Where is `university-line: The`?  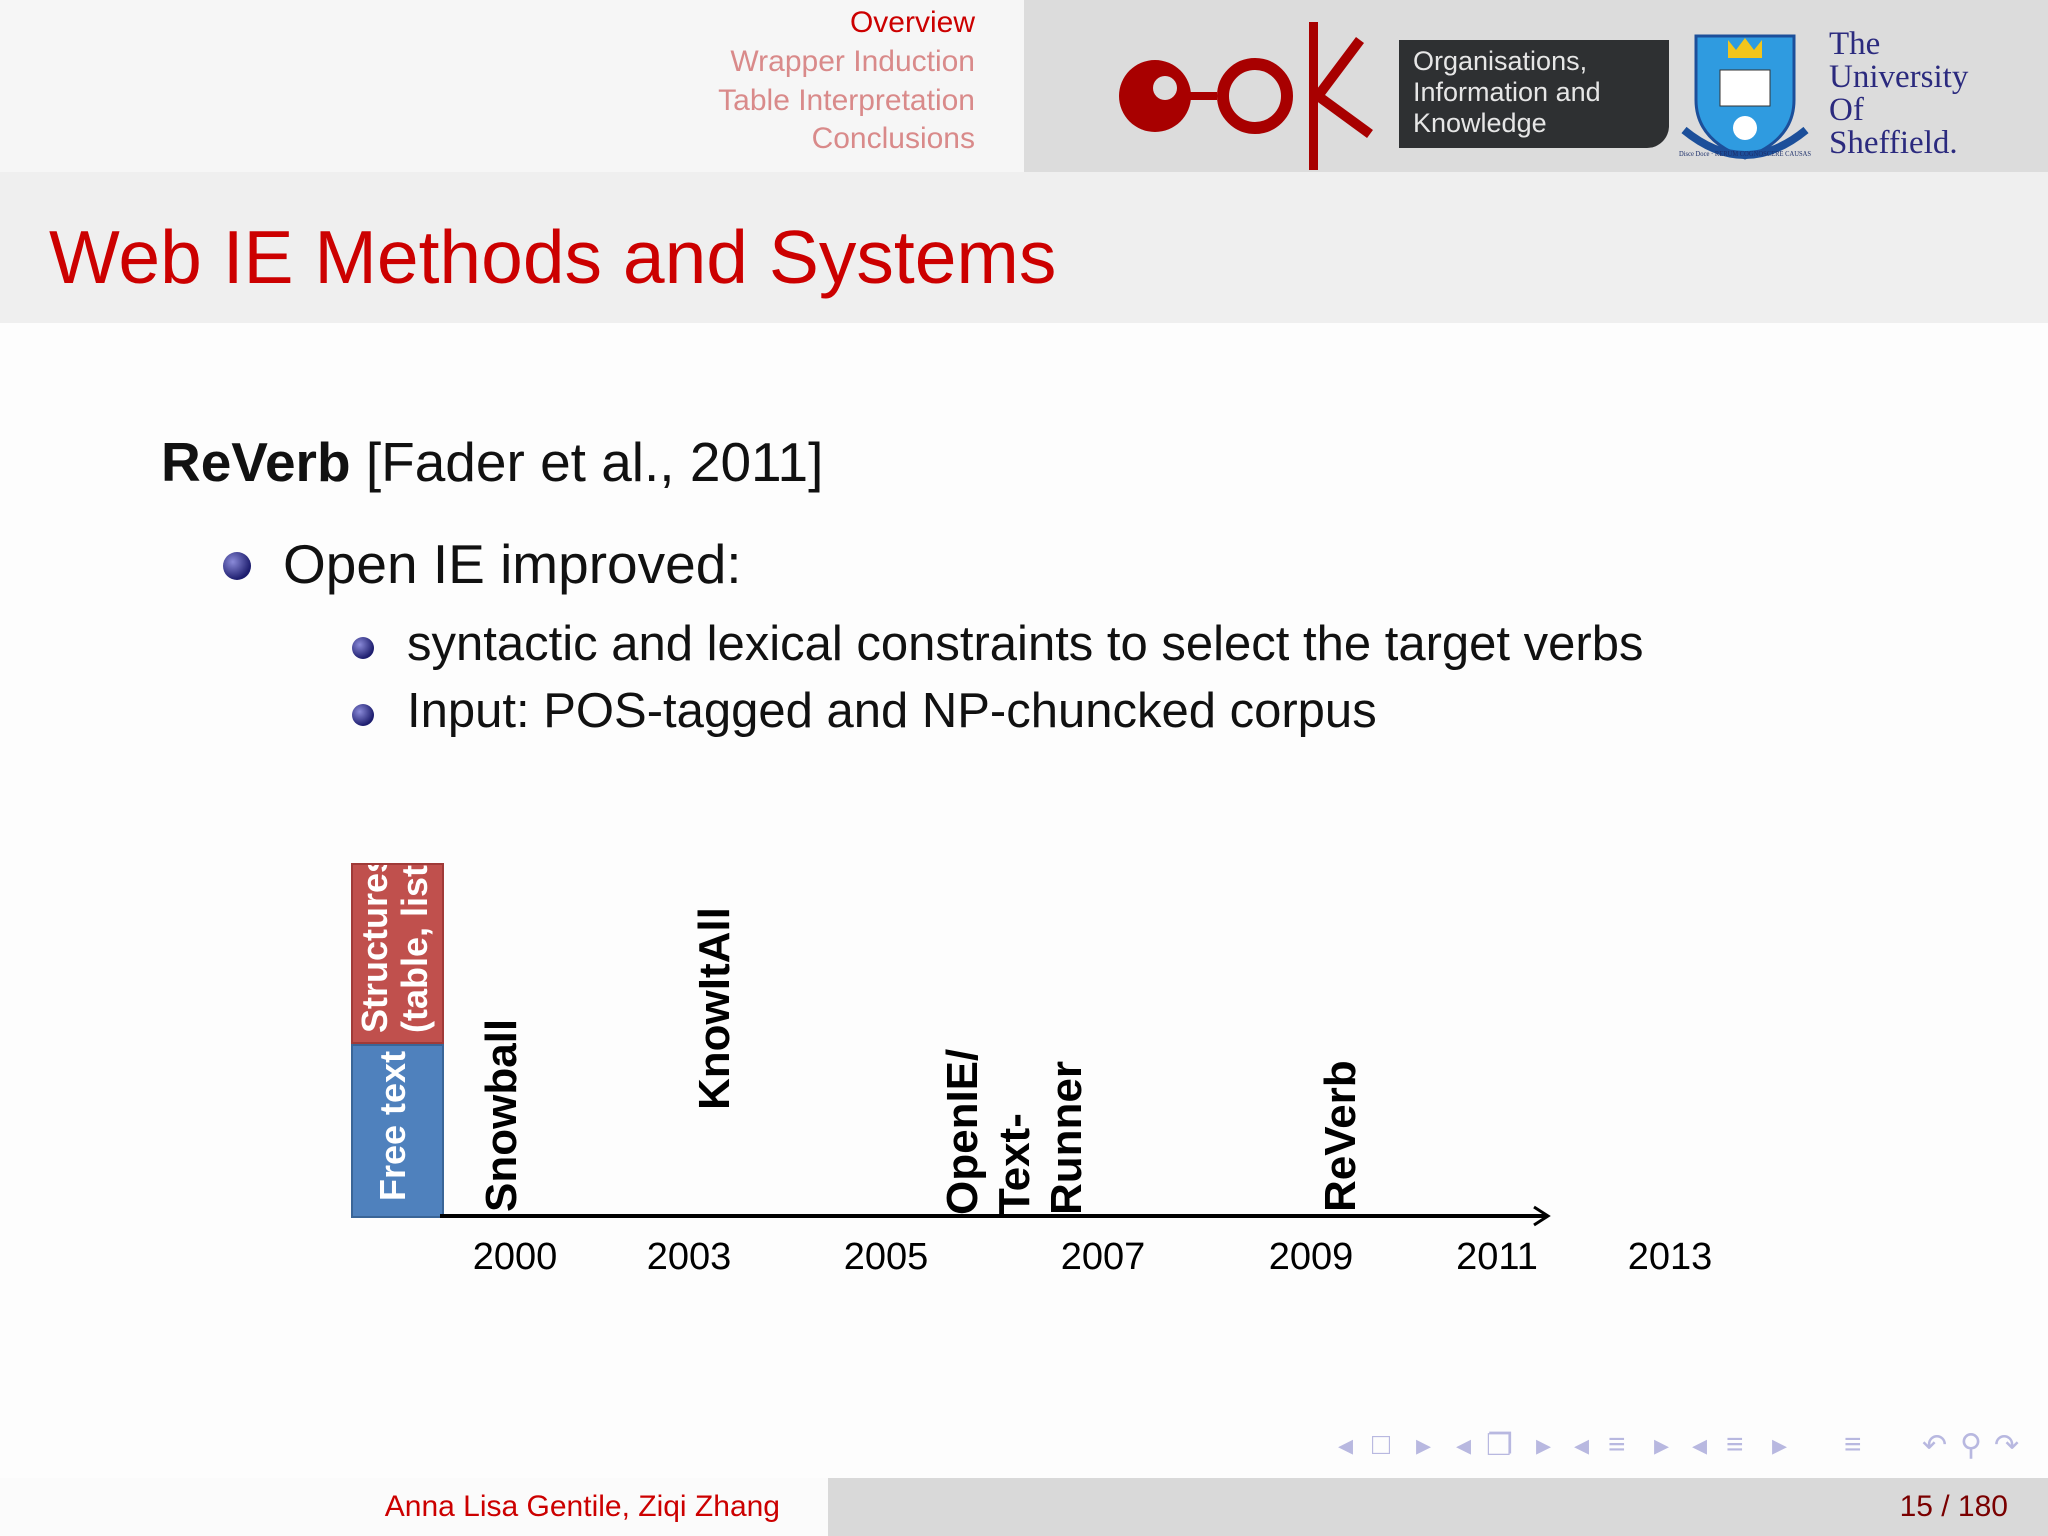 university-line: The is located at coordinates (1855, 44).